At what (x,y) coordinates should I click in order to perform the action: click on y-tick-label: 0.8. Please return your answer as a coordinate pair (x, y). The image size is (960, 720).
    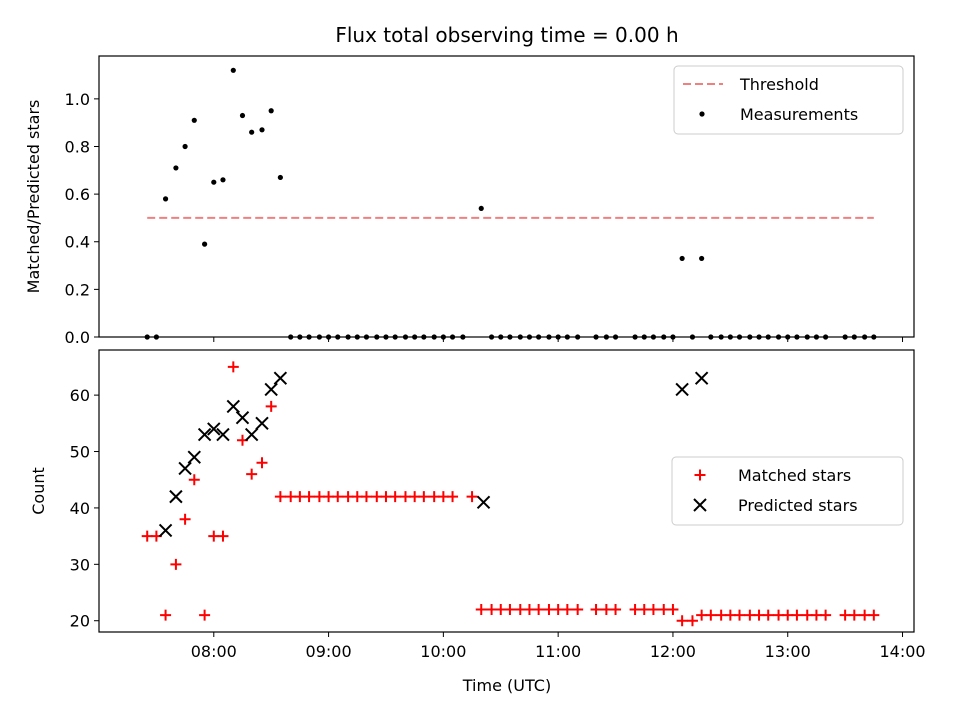
    Looking at the image, I should click on (77, 146).